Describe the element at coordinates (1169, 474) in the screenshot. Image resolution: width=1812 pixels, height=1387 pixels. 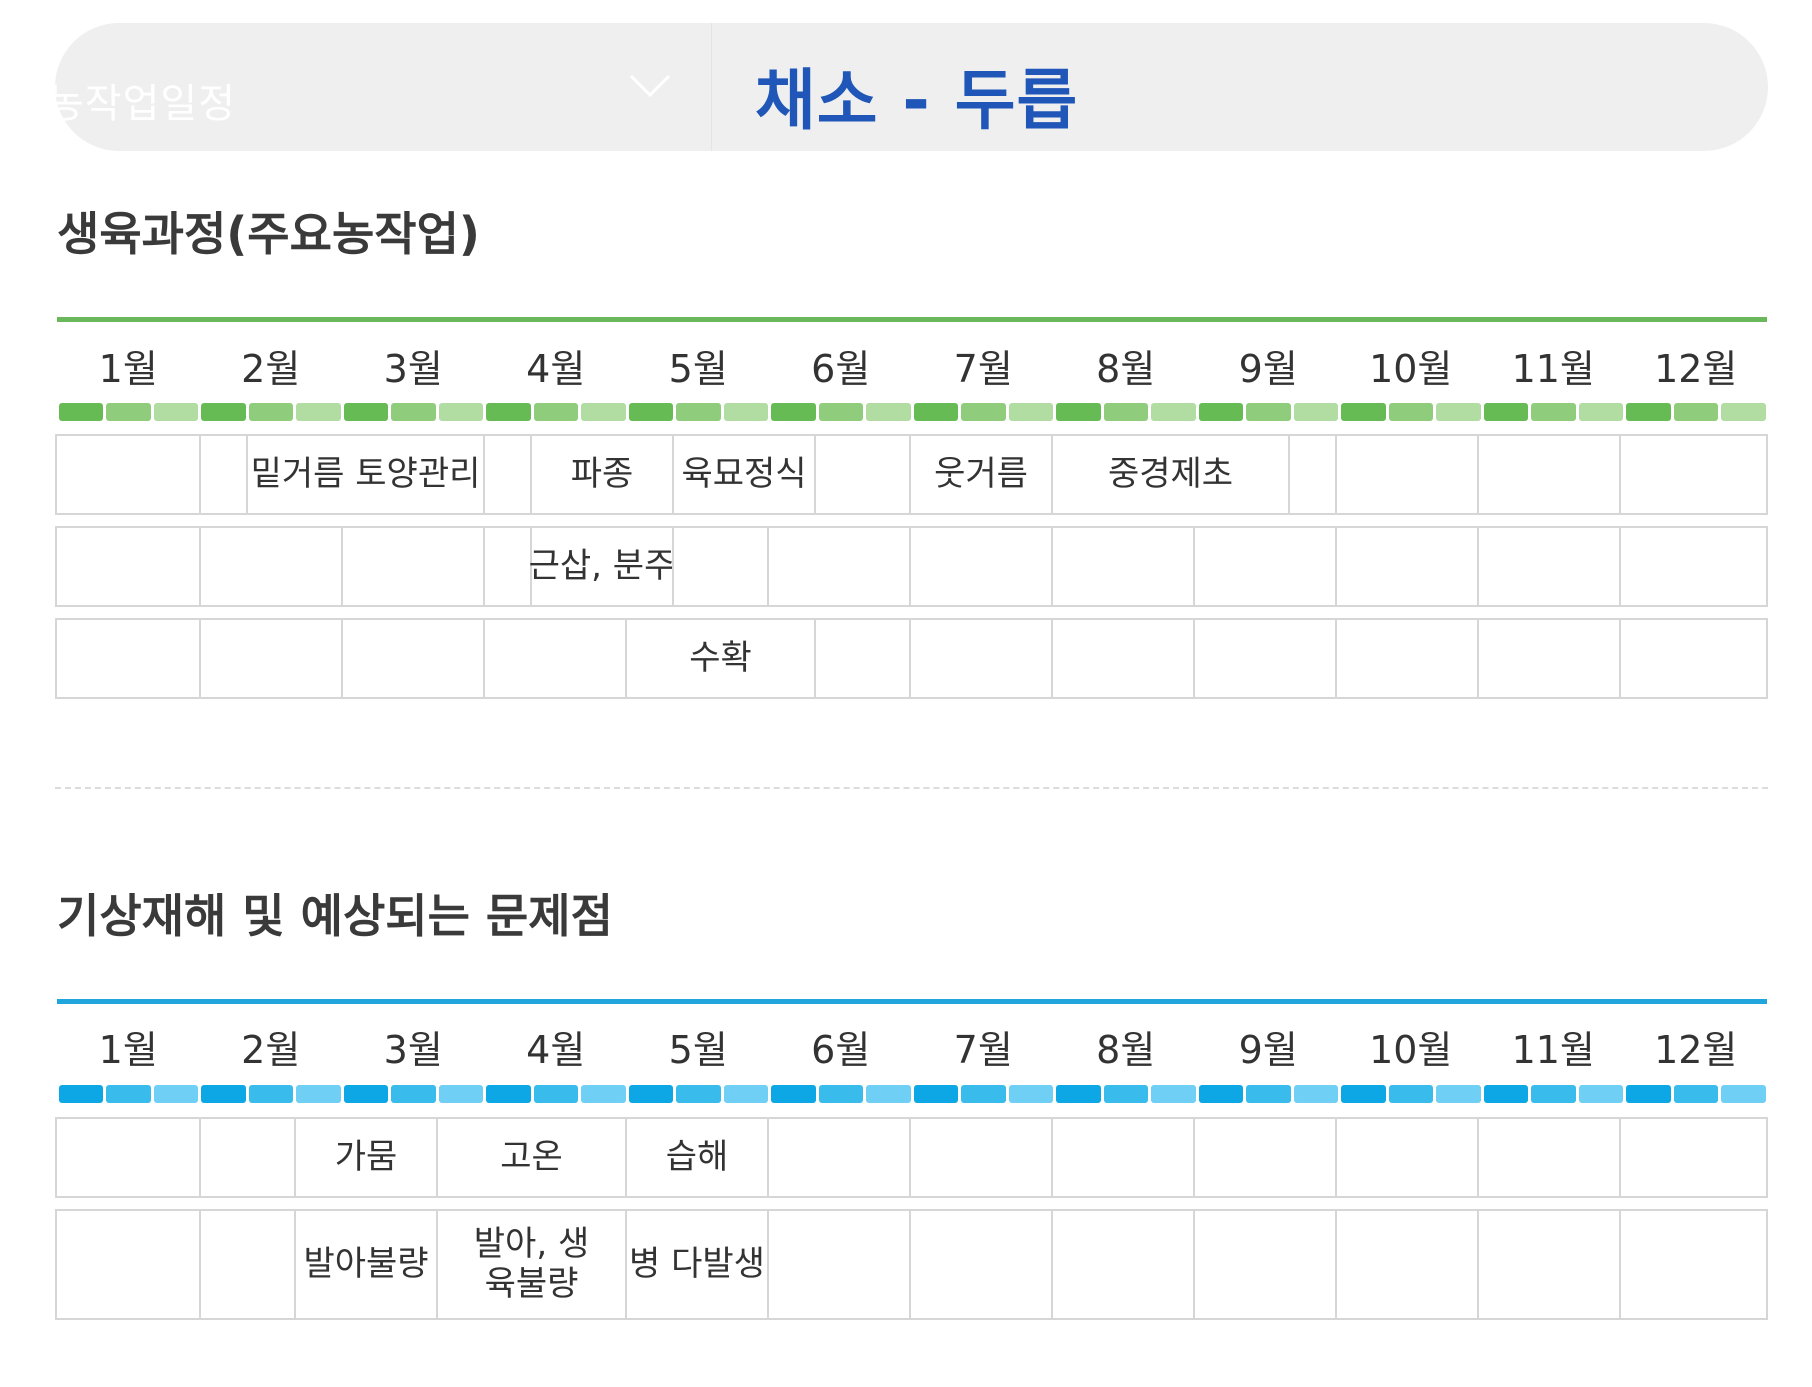
I see `growth-task-weeding: 중경제초` at that location.